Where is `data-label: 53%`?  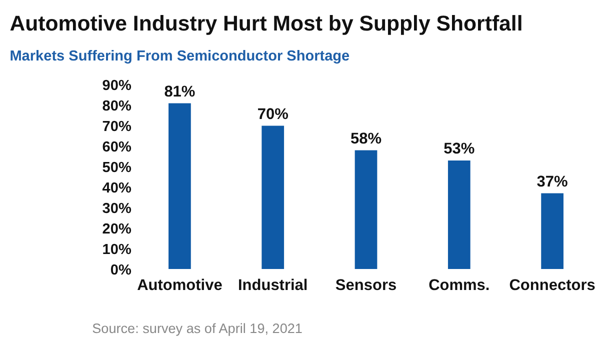 data-label: 53% is located at coordinates (459, 149).